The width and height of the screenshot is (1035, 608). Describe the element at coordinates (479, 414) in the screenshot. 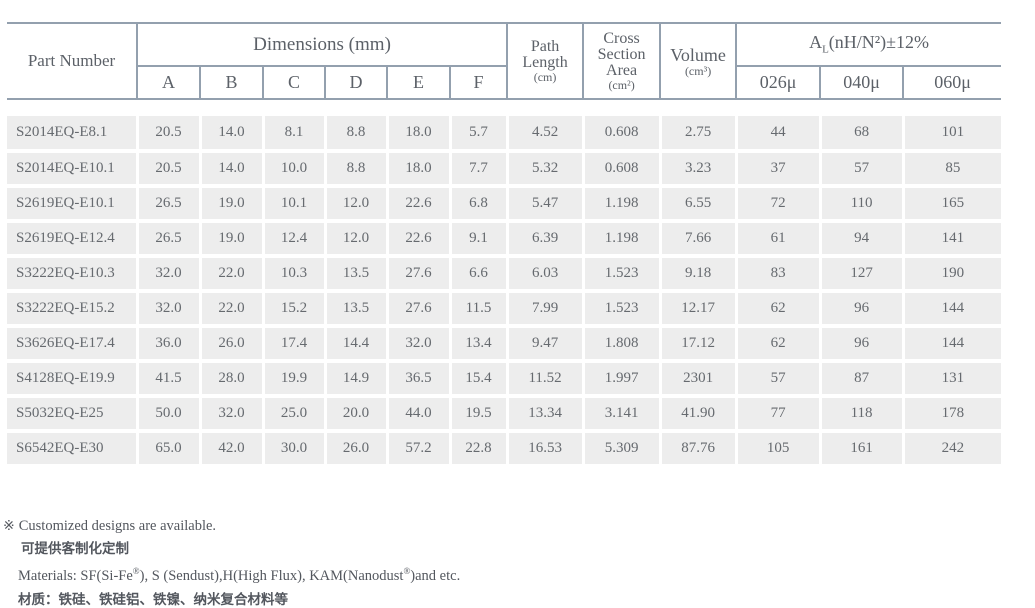

I see `value-cell: 19.5` at that location.